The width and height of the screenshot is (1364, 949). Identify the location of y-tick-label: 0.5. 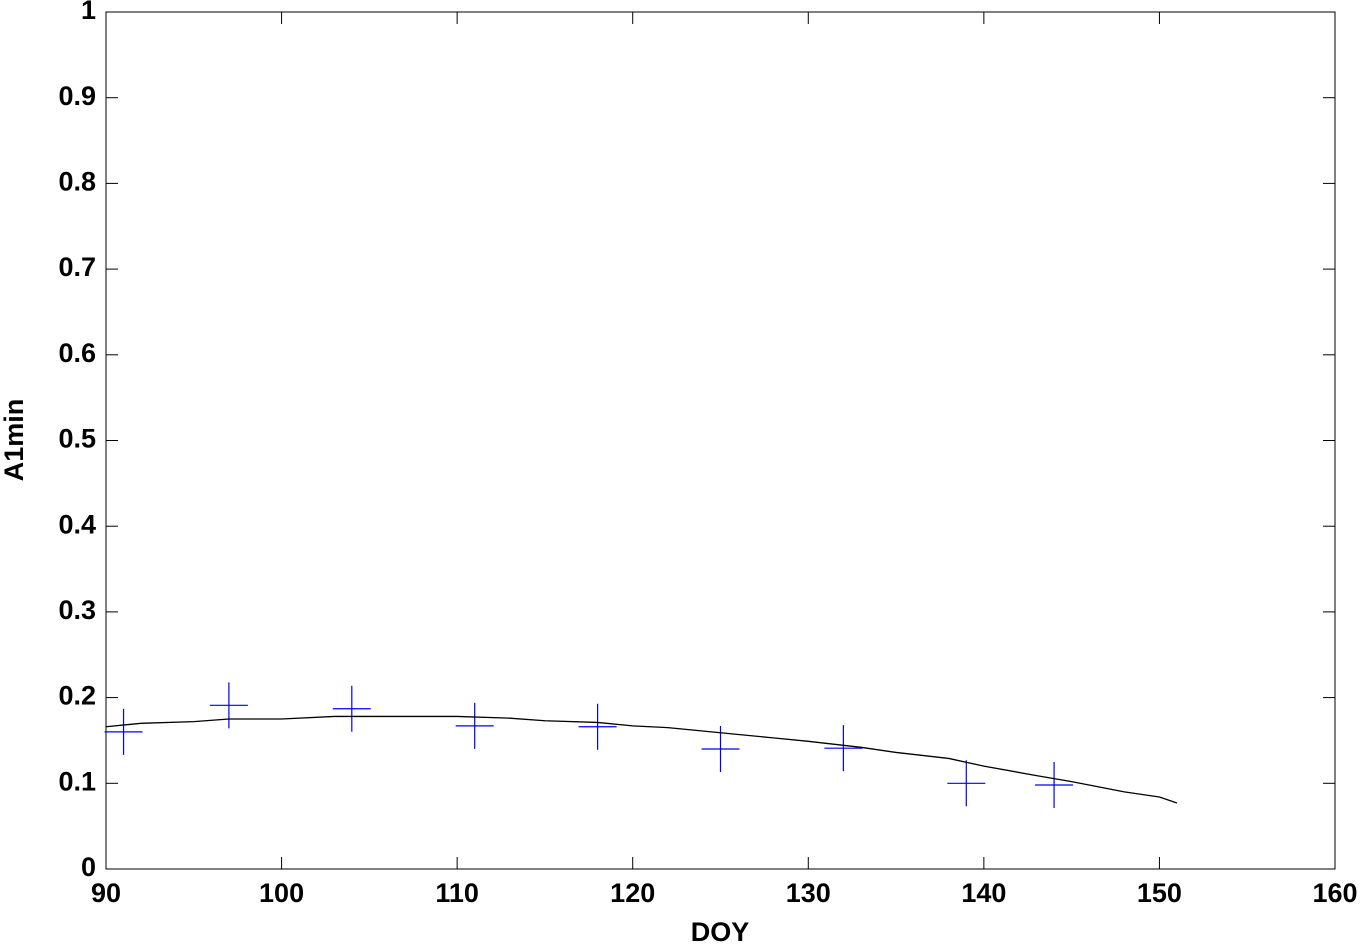
(77, 439).